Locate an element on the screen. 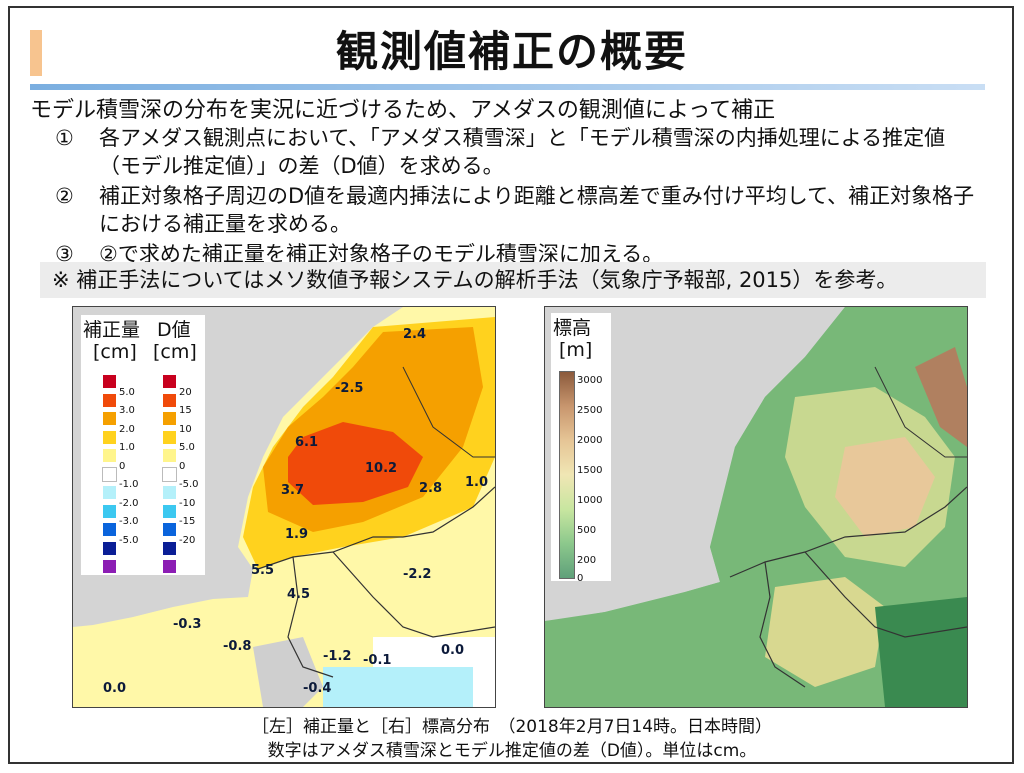  legend-correction-tick: 1.0 is located at coordinates (127, 447).